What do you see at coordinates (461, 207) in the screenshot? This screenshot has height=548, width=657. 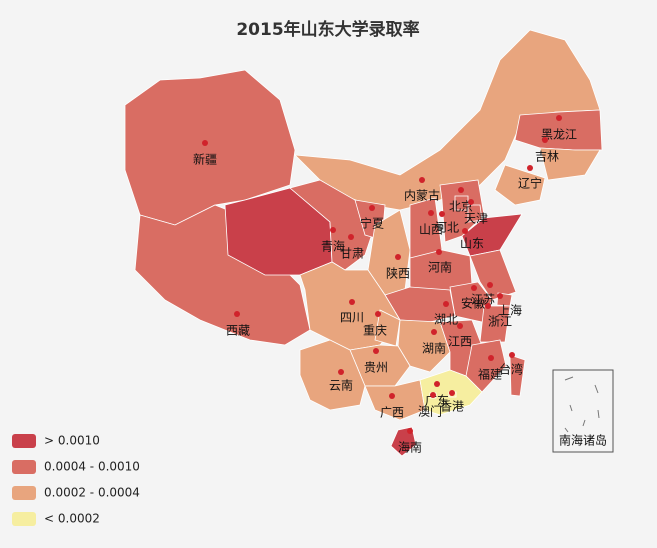 I see `region-label: 北京` at bounding box center [461, 207].